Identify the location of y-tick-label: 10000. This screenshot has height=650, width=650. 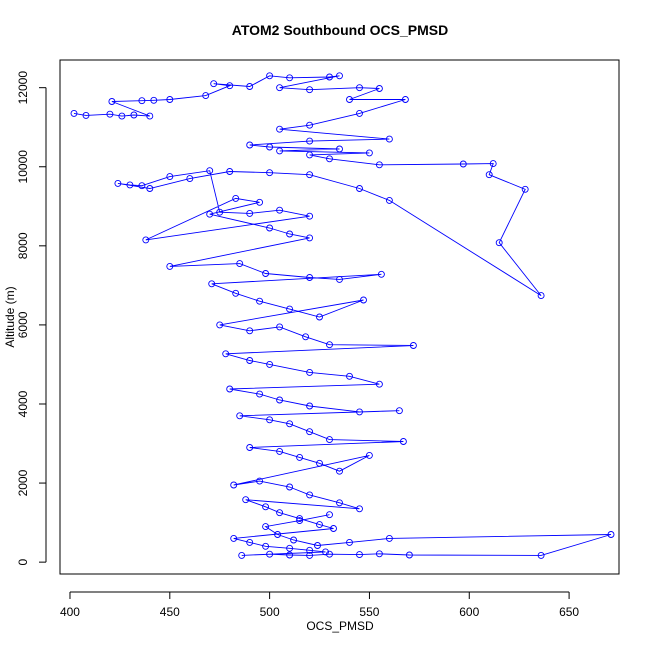
(23, 167).